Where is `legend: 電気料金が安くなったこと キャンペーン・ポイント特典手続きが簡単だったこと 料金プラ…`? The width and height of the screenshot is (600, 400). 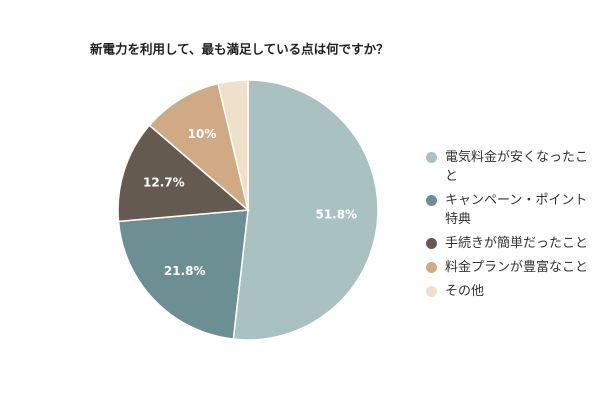 legend: 電気料金が安くなったこと キャンペーン・ポイント特典手続きが簡単だったこと 料金プラ… is located at coordinates (512, 227).